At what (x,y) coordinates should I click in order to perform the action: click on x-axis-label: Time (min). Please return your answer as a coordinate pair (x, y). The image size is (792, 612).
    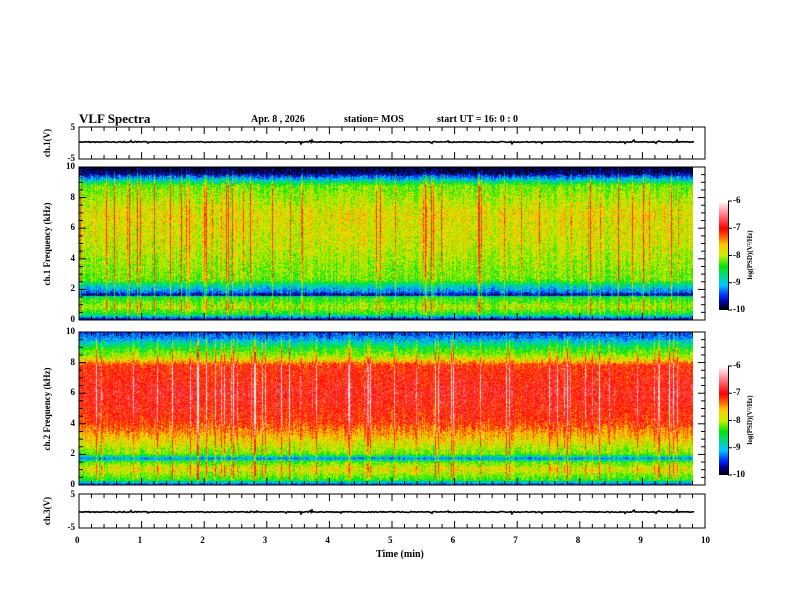
    Looking at the image, I should click on (400, 554).